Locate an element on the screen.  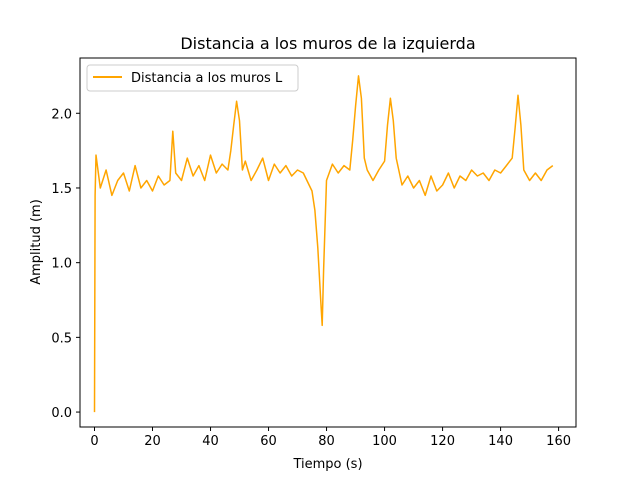
y-axis: 0.0 0.5 1.0 1.5 2.0 is located at coordinates (65, 264).